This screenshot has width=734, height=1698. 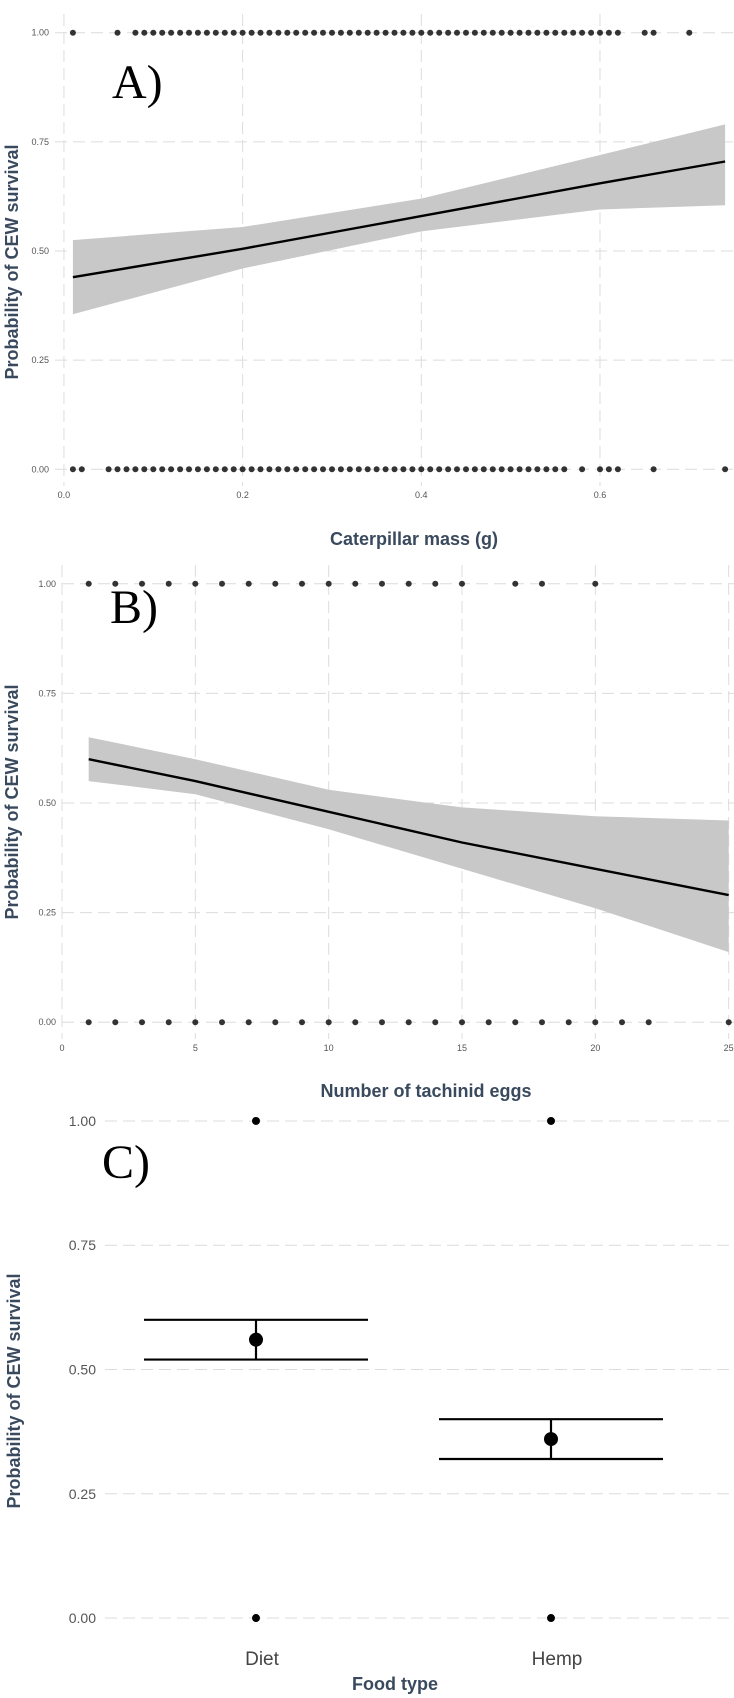 What do you see at coordinates (47, 693) in the screenshot?
I see `y-tick-label-b: 0.75` at bounding box center [47, 693].